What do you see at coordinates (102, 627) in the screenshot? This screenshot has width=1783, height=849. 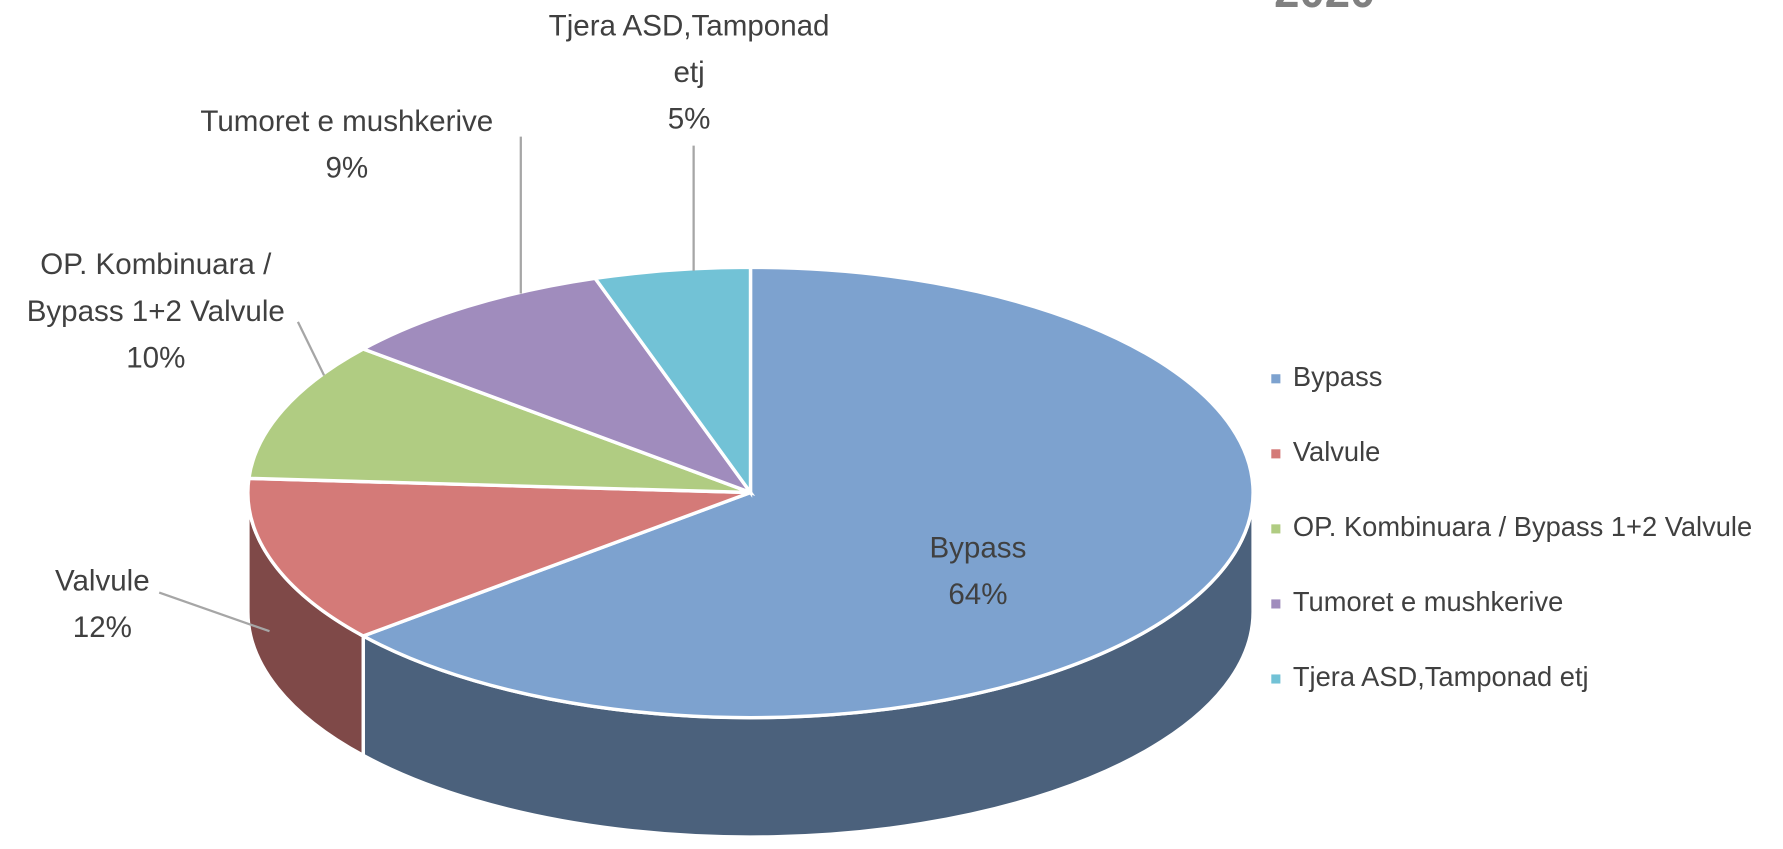 I see `data-label-value: 12%` at bounding box center [102, 627].